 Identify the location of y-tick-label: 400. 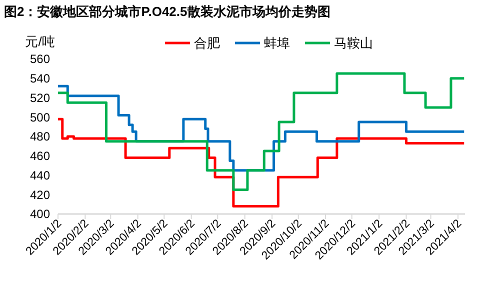
(40, 214).